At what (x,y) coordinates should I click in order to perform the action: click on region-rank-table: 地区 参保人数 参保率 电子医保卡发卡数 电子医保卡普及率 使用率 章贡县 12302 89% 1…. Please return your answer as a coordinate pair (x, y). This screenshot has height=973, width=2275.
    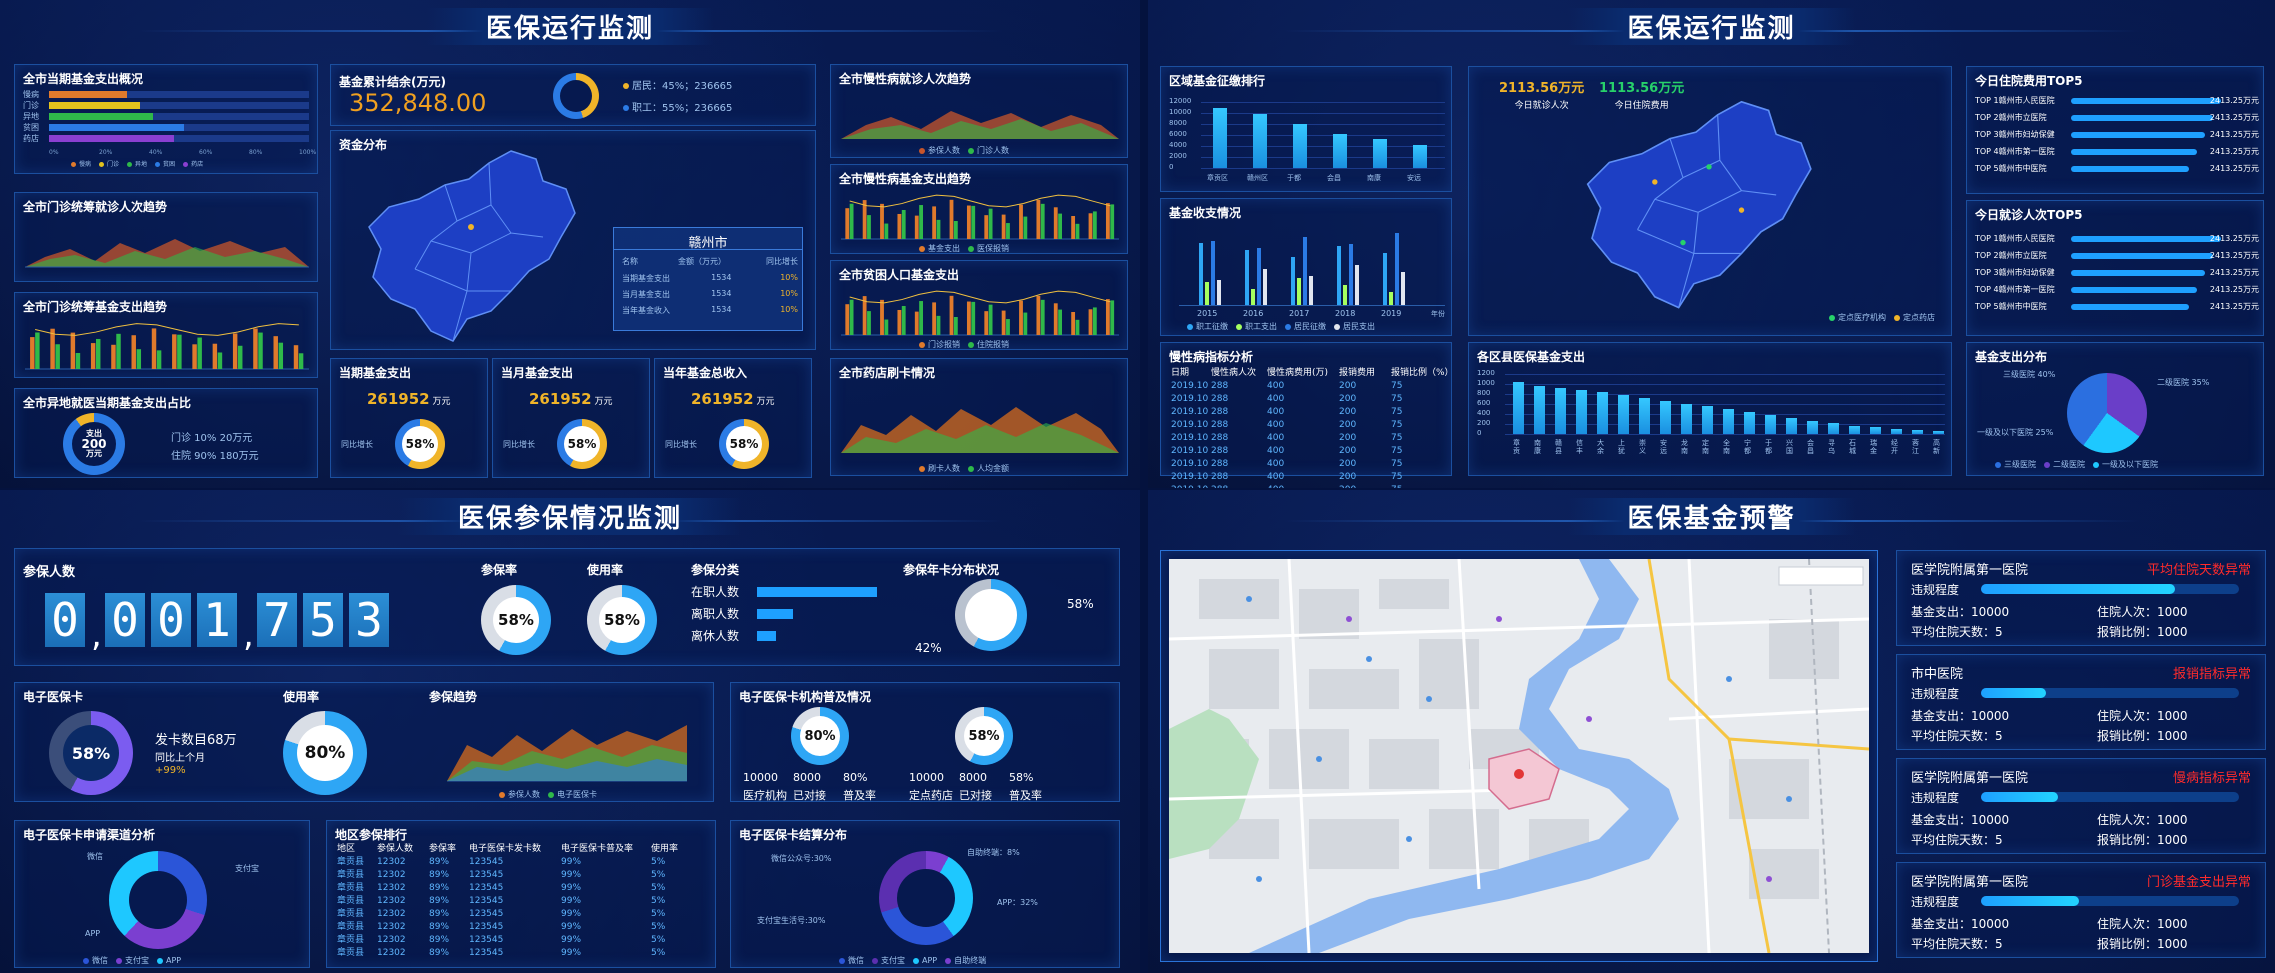
    Looking at the image, I should click on (524, 901).